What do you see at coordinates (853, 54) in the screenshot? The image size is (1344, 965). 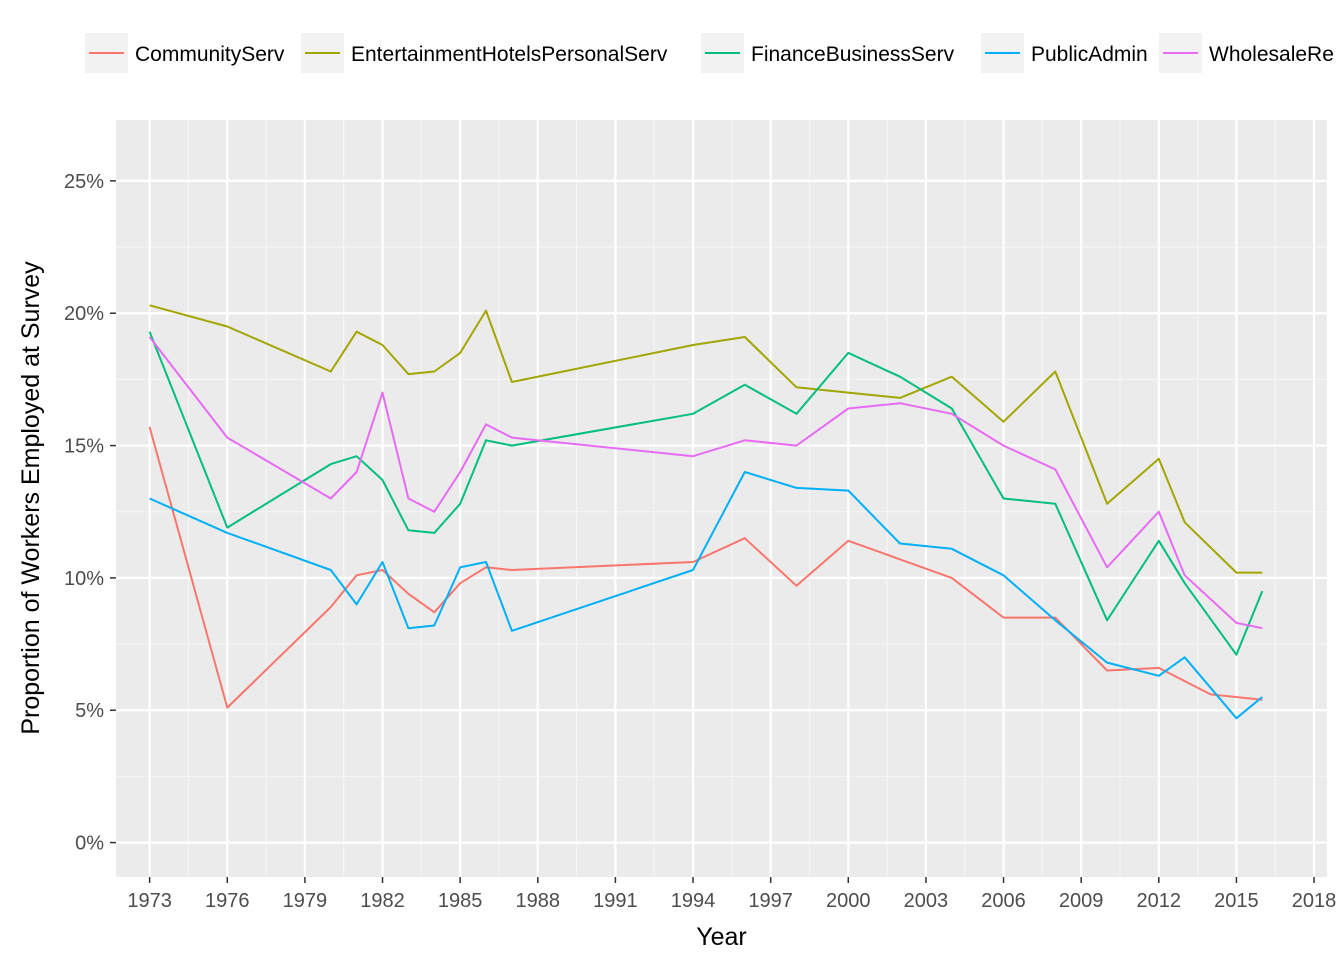 I see `legend-label-financebusinessserv: FinanceBusinessServ` at bounding box center [853, 54].